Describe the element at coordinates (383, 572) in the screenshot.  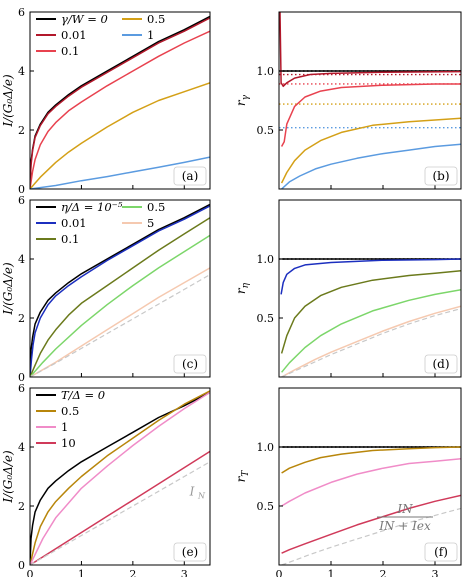
I see `x-tick-label: 2` at that location.